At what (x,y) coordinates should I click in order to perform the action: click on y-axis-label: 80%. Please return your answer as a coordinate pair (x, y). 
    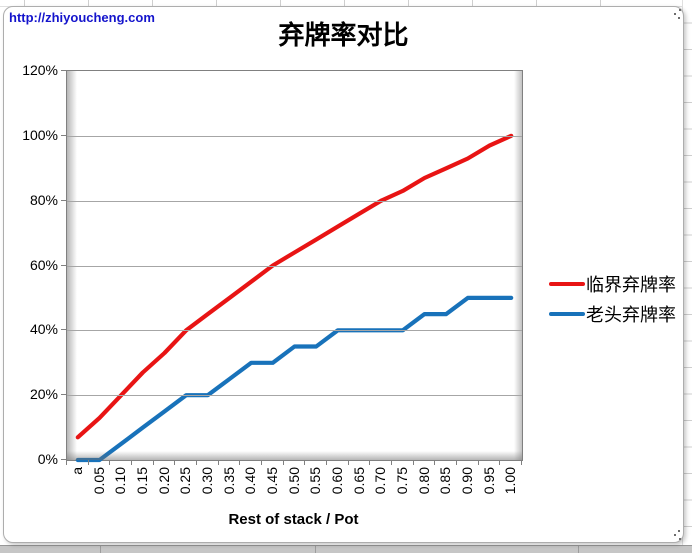
    Looking at the image, I should click on (43, 199).